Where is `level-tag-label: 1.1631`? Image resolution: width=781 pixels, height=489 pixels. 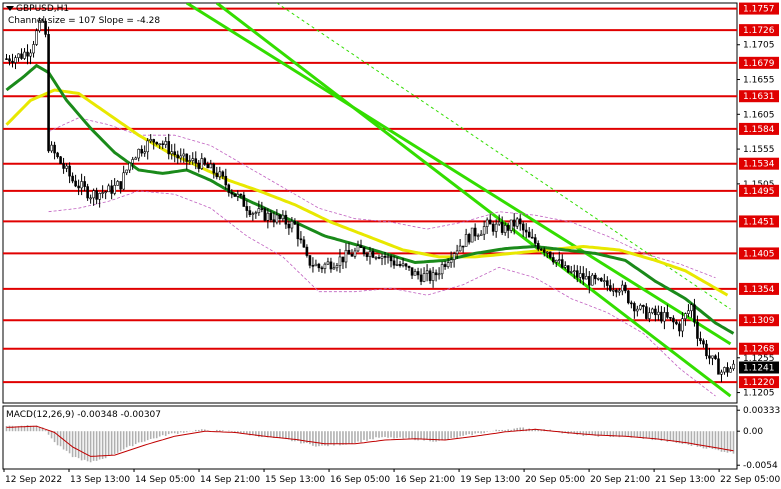
level-tag-label: 1.1631 is located at coordinates (759, 97).